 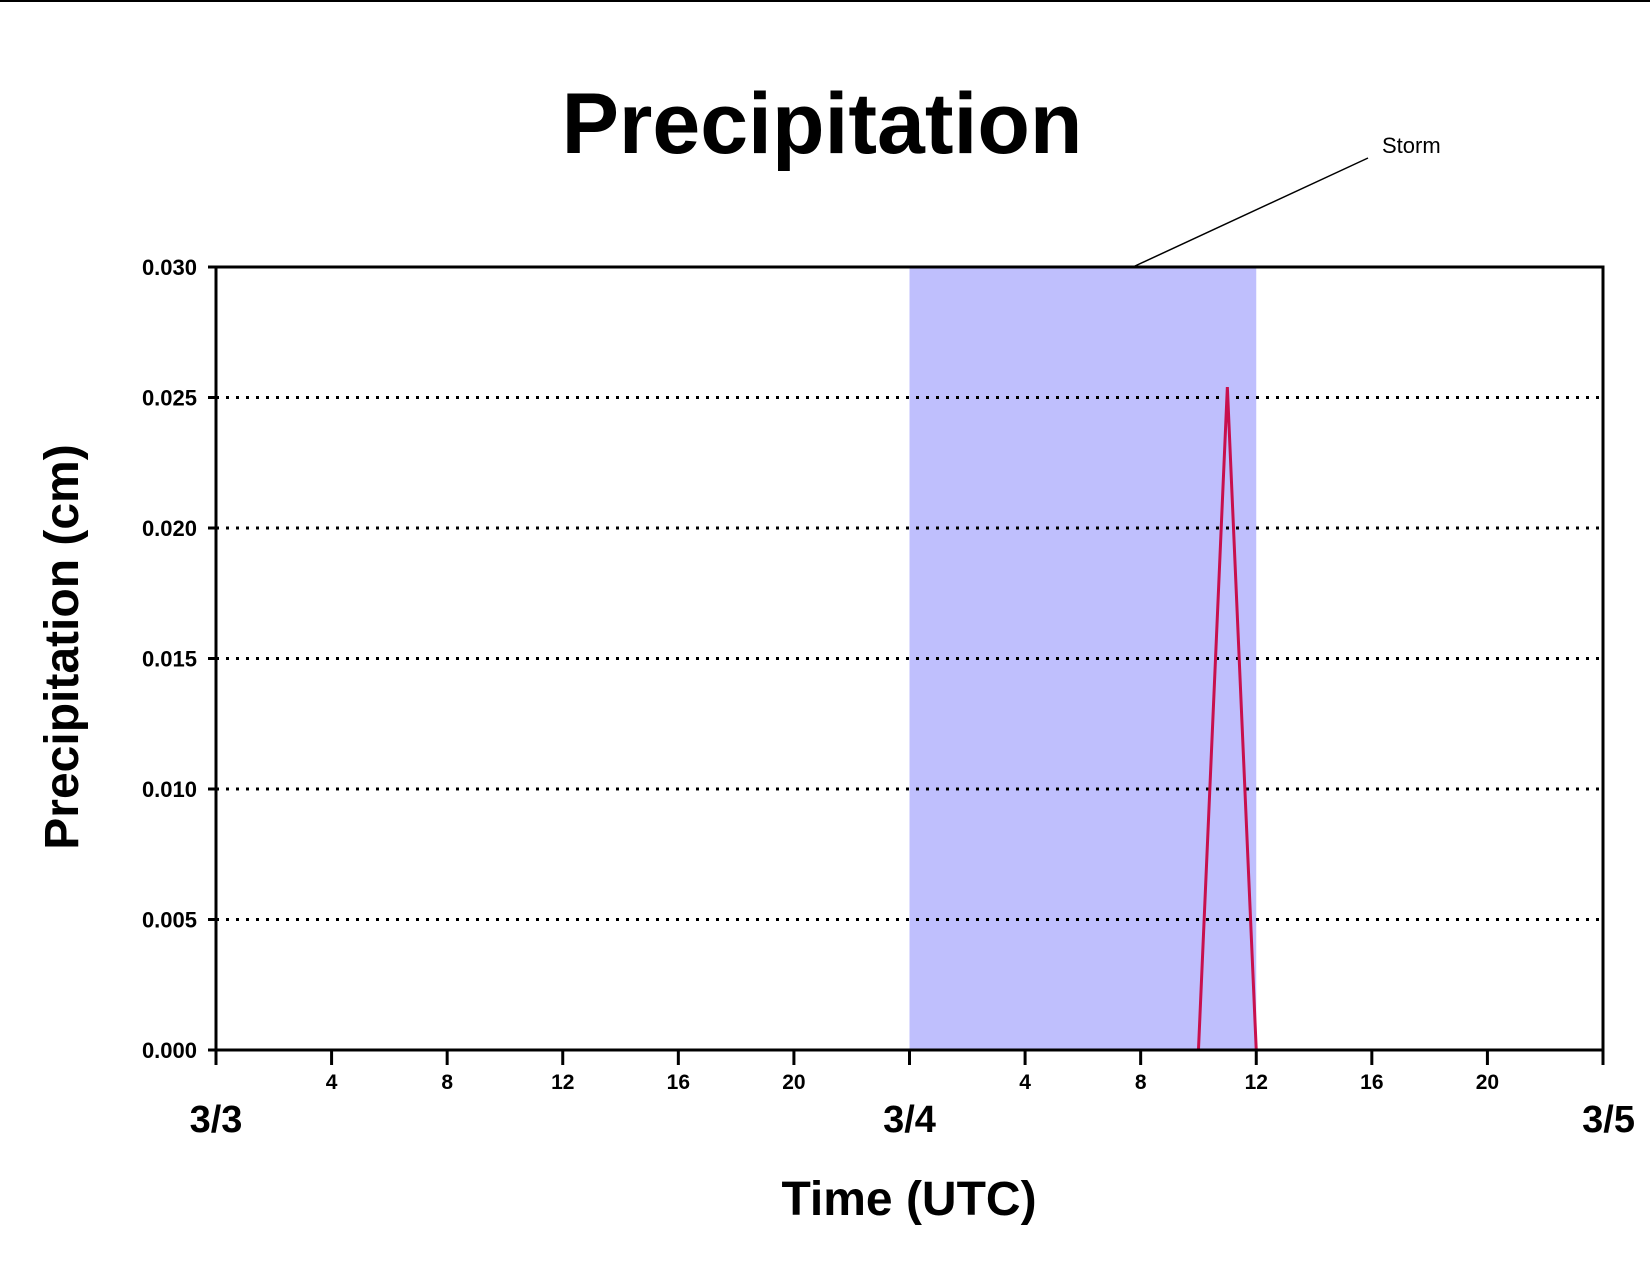 What do you see at coordinates (216, 1120) in the screenshot?
I see `x-day-label: 3/3` at bounding box center [216, 1120].